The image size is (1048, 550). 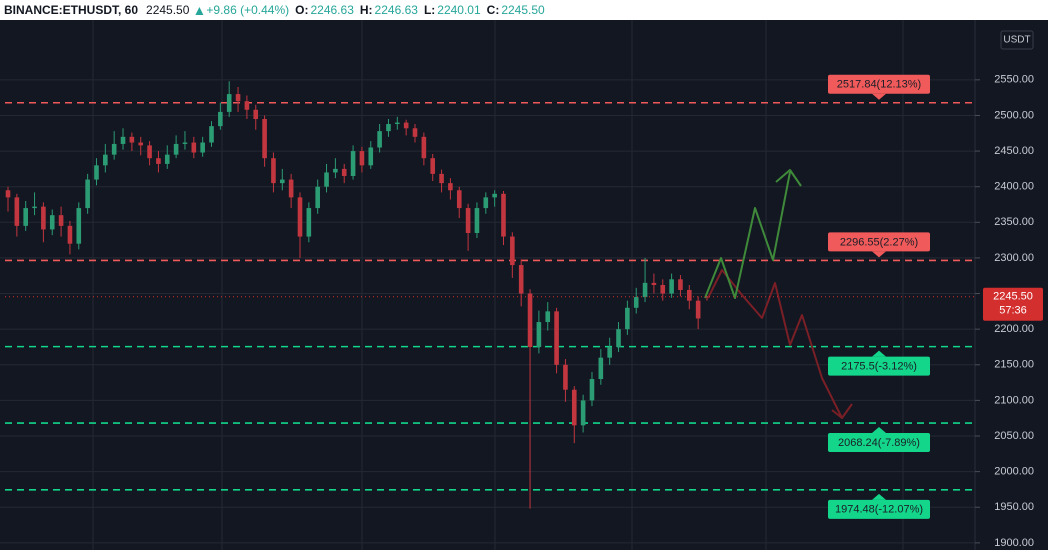 I want to click on price-tag-countdown: 57:36, so click(x=1013, y=311).